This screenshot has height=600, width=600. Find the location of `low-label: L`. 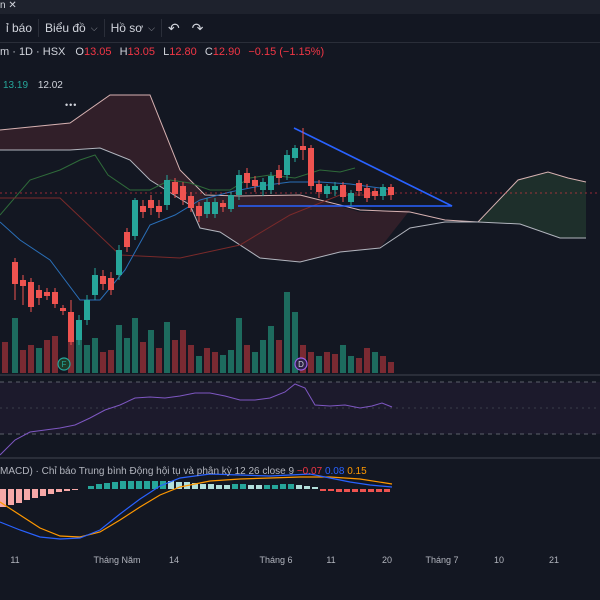

low-label: L is located at coordinates (166, 52).